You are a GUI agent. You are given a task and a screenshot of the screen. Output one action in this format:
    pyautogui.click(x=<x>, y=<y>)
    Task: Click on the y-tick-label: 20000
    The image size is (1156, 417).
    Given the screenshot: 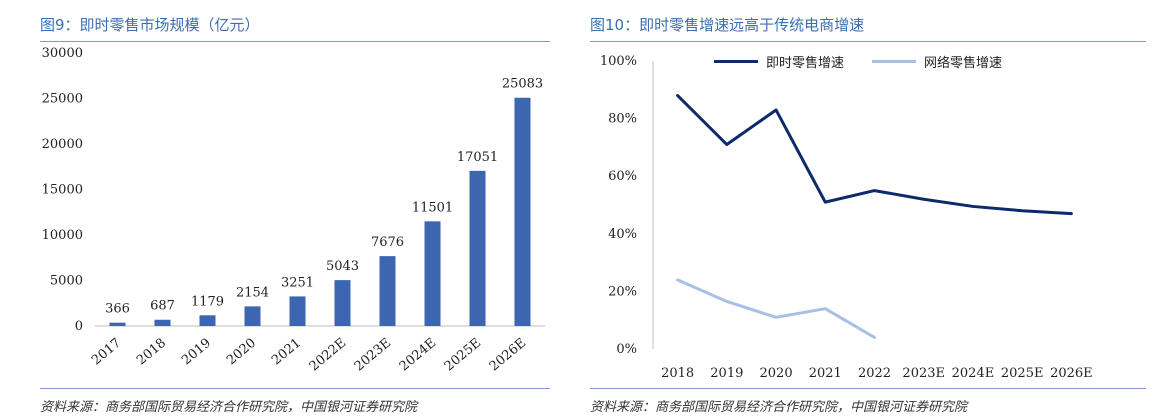 What is the action you would take?
    pyautogui.click(x=62, y=144)
    